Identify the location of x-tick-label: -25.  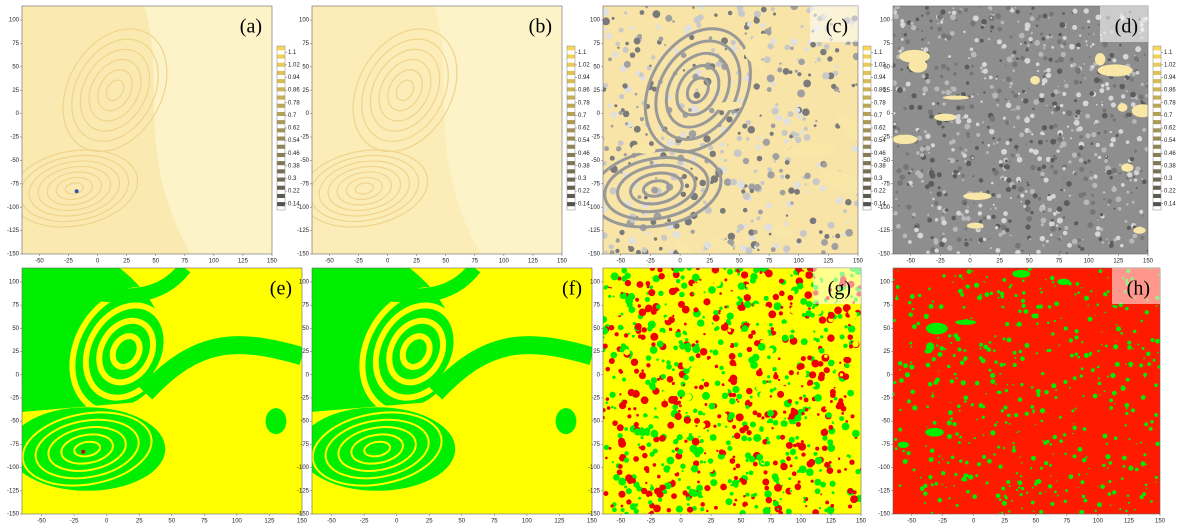
(650, 262).